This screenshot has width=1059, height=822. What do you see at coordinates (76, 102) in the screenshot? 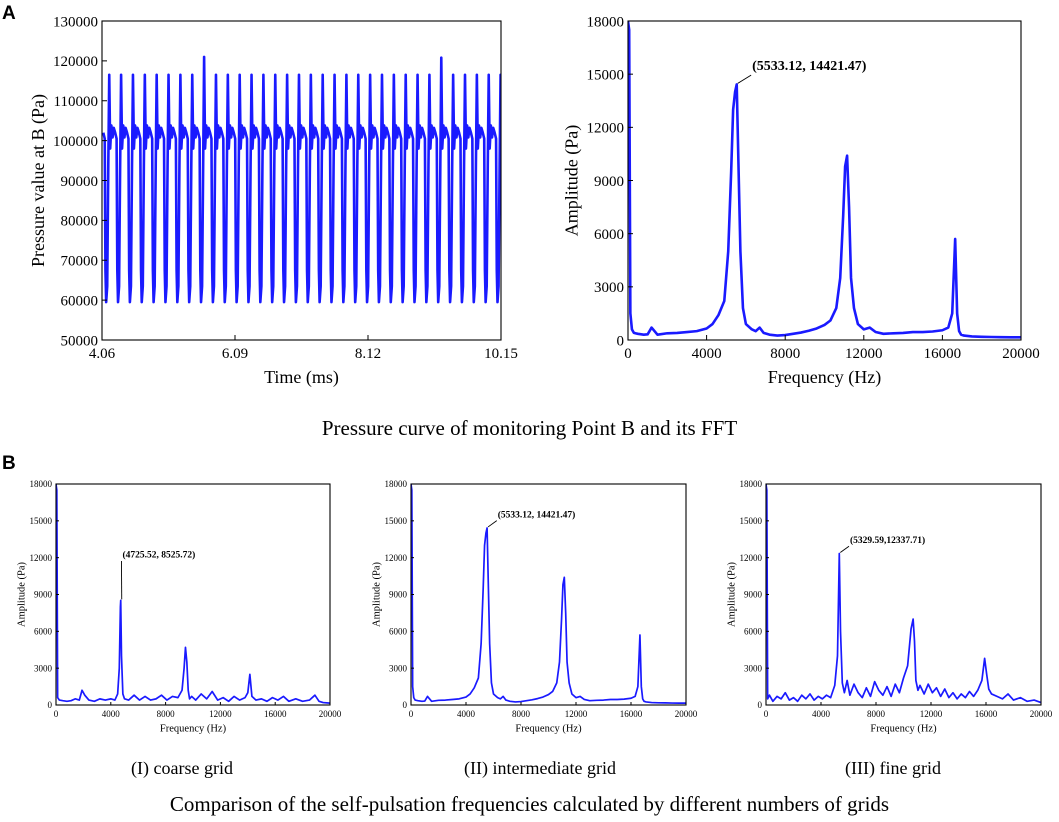
I see `y-tick-label: 110000` at bounding box center [76, 102].